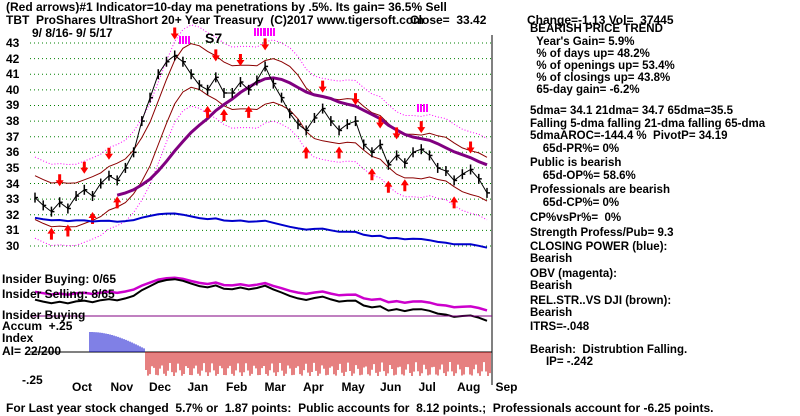 The height and width of the screenshot is (416, 800). What do you see at coordinates (302, 136) in the screenshot?
I see `ma65-line` at bounding box center [302, 136].